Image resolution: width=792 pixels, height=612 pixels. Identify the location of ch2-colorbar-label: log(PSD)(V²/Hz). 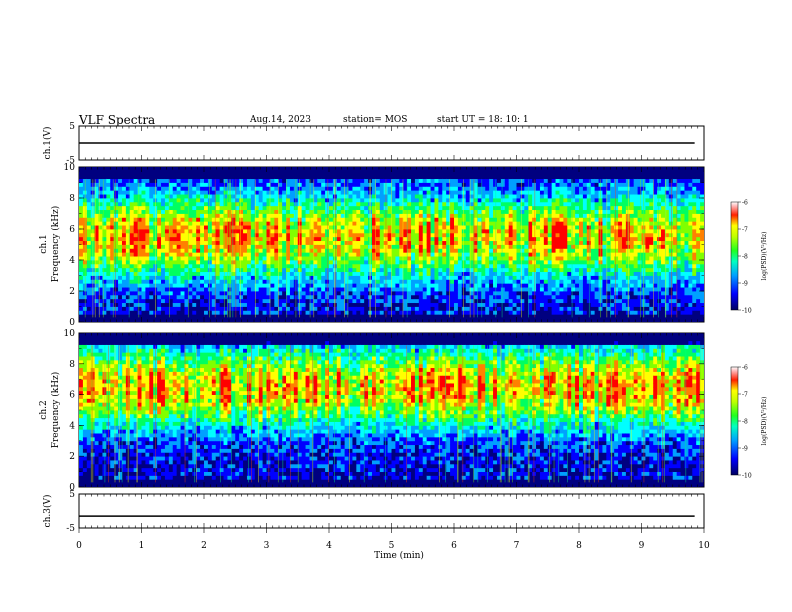
(764, 421).